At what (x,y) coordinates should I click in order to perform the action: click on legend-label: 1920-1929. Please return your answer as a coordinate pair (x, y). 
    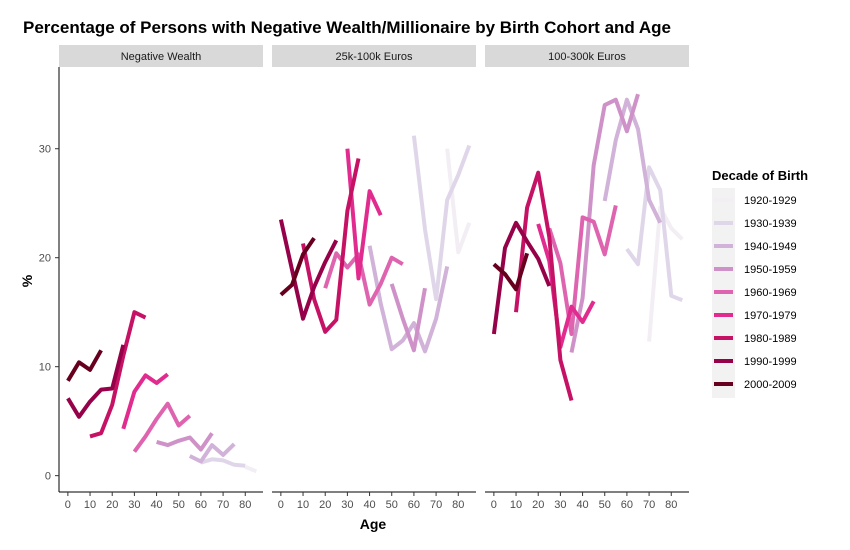
    Looking at the image, I should click on (770, 201).